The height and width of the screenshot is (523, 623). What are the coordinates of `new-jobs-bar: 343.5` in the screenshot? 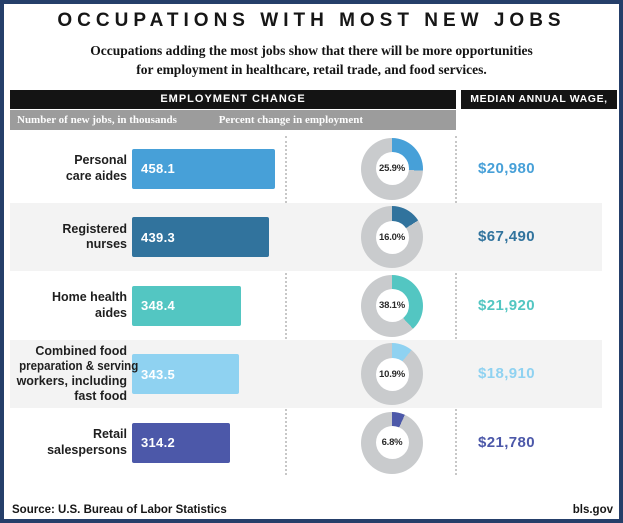 It's located at (185, 374).